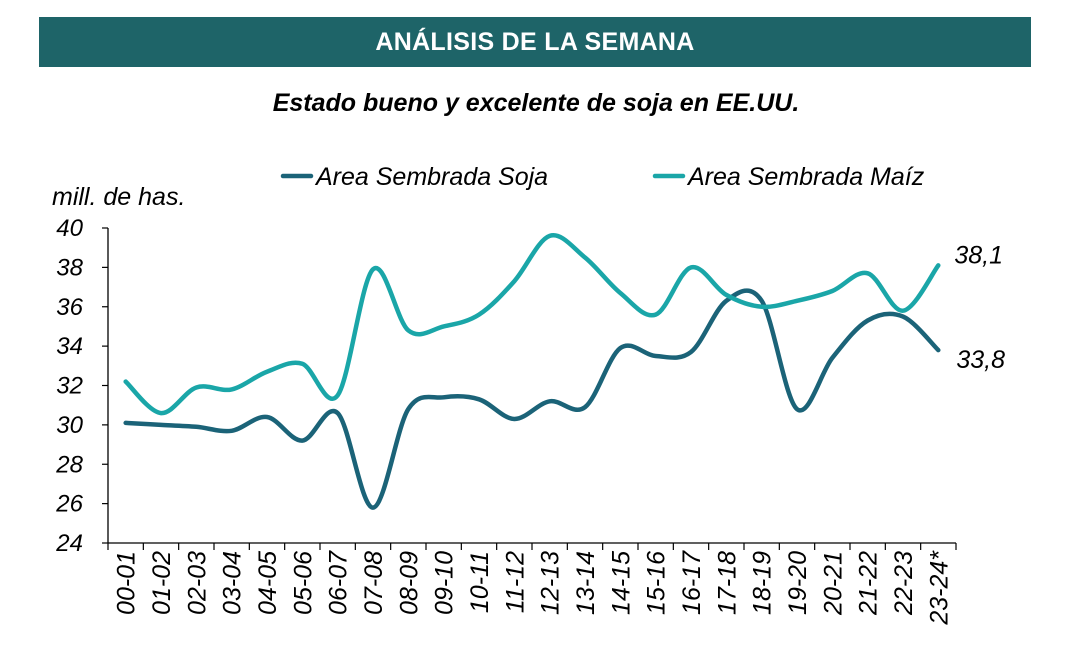 The image size is (1072, 667). Describe the element at coordinates (69, 267) in the screenshot. I see `y-tick-label: 38` at that location.